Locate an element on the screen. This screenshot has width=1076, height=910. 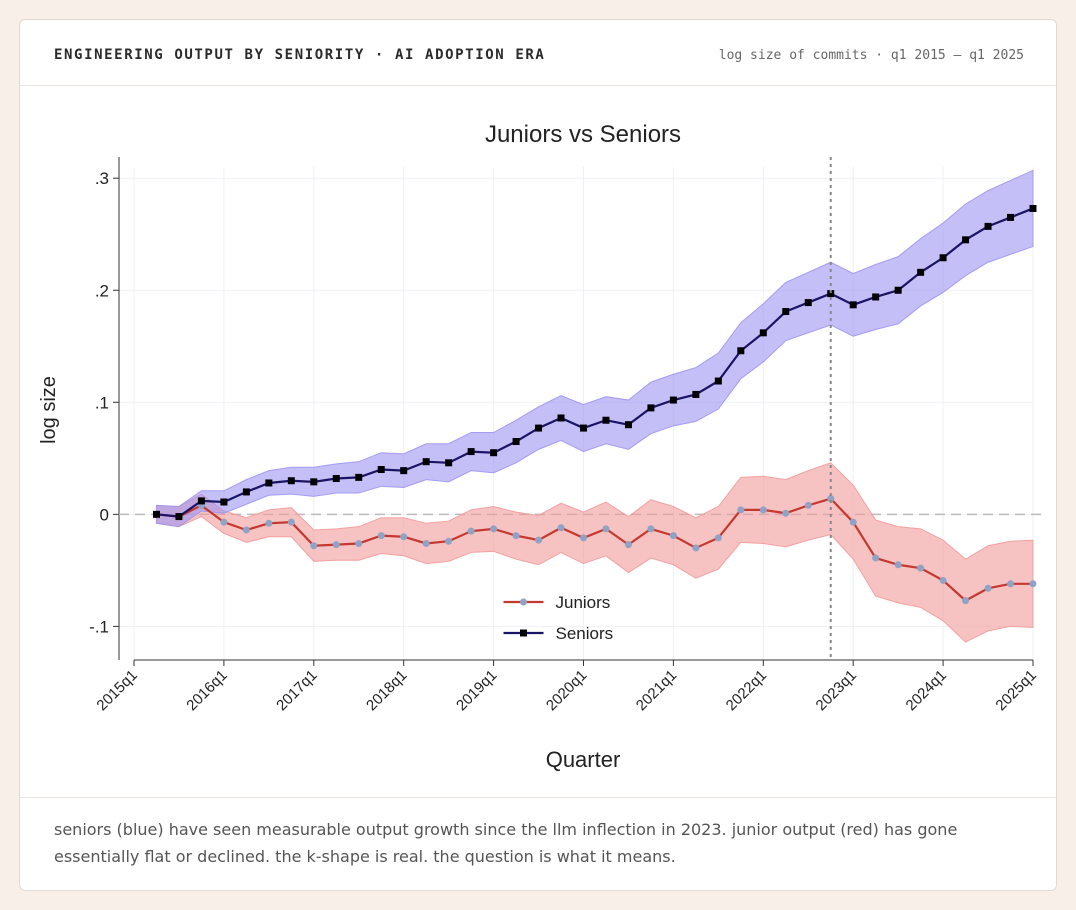
y-axis-label: log size is located at coordinates (49, 410).